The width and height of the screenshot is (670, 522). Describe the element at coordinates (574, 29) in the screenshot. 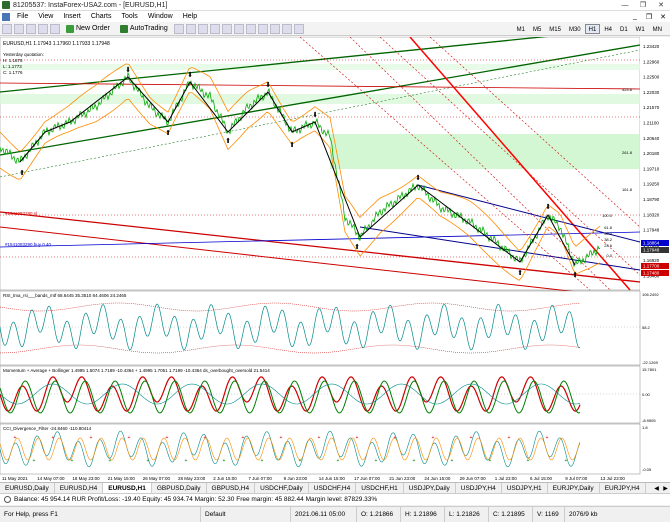

I see `tf-m30: M30` at that location.